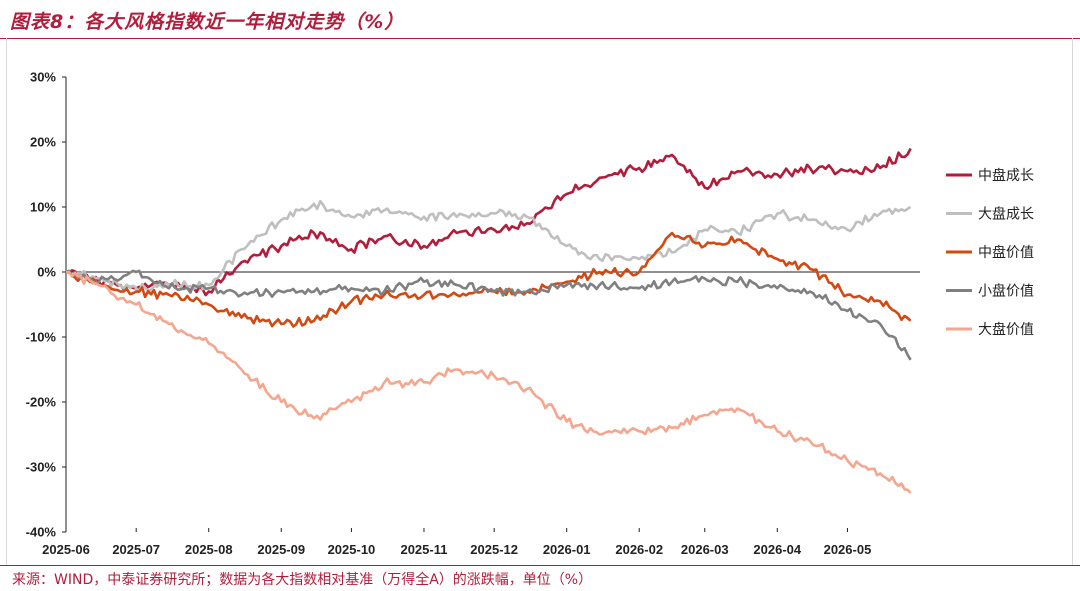 This screenshot has width=1080, height=591. I want to click on y-tick-label: -10%, so click(41, 337).